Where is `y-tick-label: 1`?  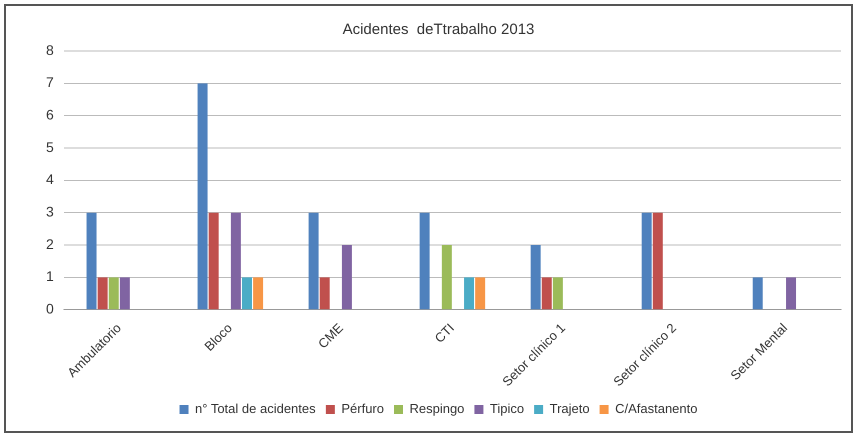
y-tick-label: 1 is located at coordinates (50, 276).